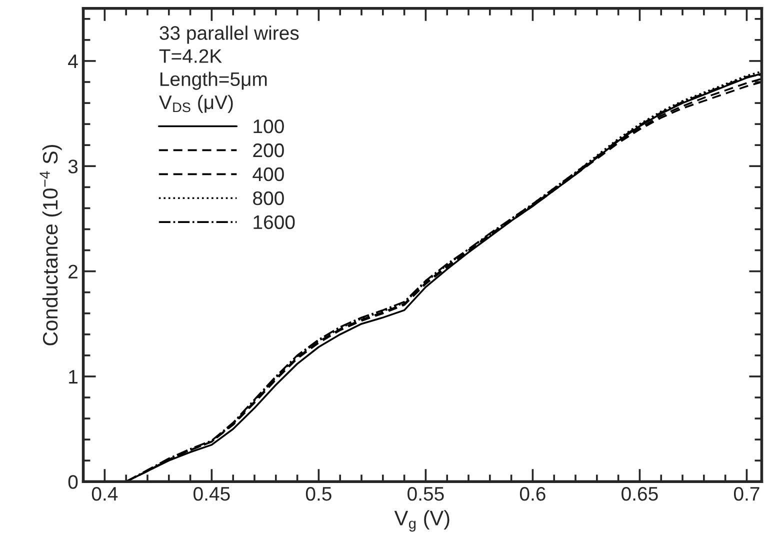 This screenshot has width=764, height=560. I want to click on legend-label: 1600, so click(274, 222).